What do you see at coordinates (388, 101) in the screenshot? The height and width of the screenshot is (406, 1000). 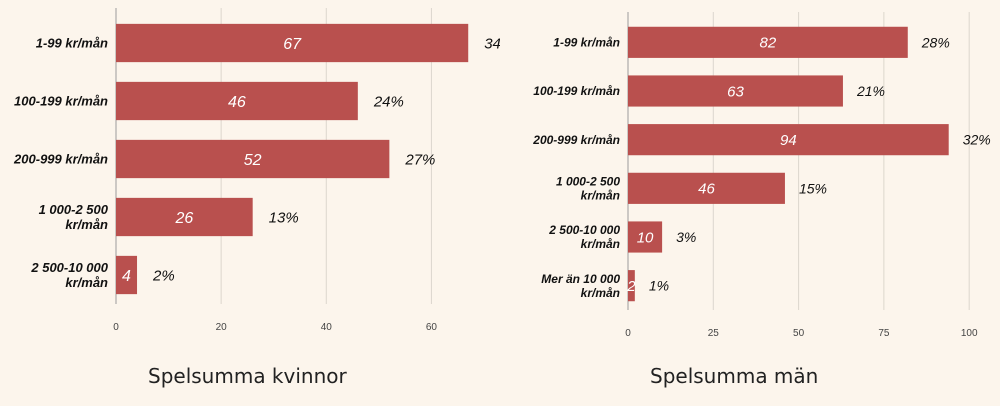 I see `women-percent-label: 24%` at bounding box center [388, 101].